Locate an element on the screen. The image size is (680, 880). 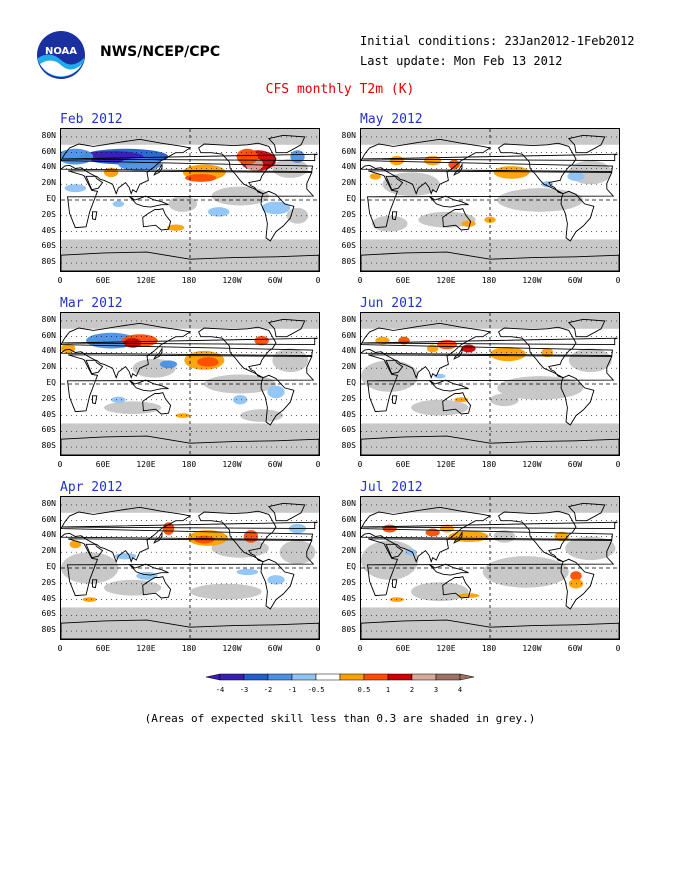
organization-label: NWS/NCEP/CPC is located at coordinates (160, 52).